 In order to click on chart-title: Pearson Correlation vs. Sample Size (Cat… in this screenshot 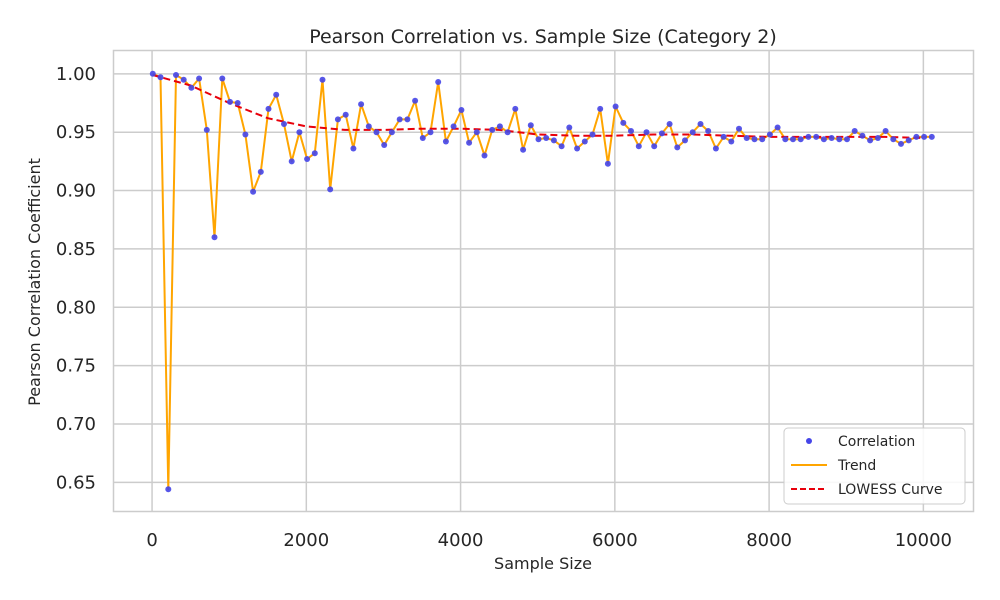, I will do `click(543, 37)`.